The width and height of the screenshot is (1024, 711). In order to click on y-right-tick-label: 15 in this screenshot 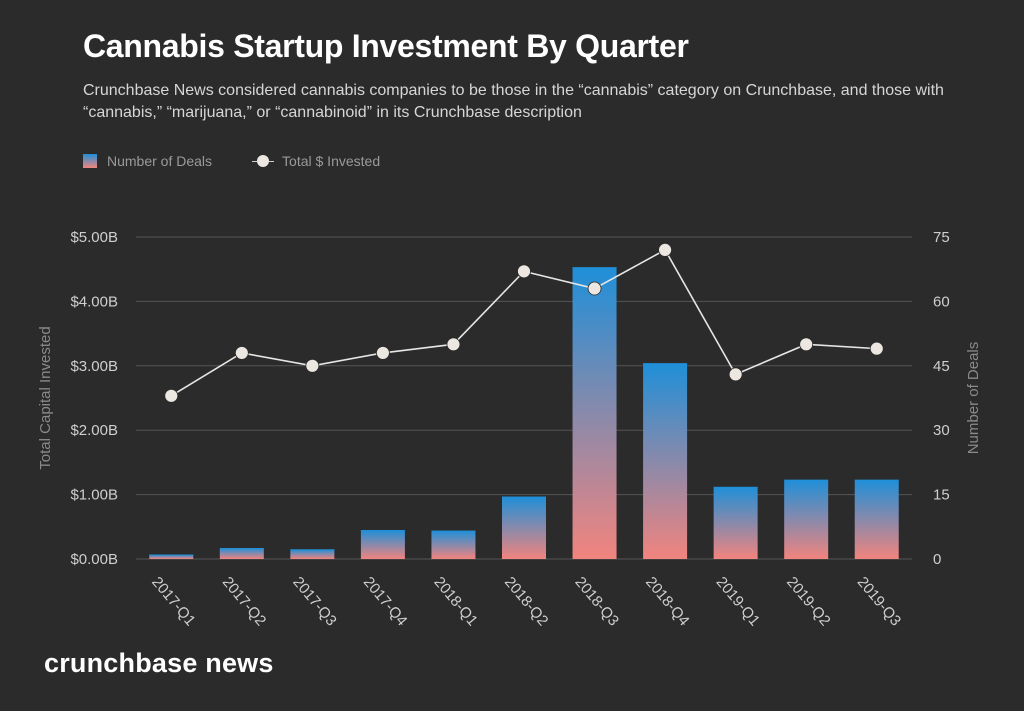, I will do `click(941, 495)`.